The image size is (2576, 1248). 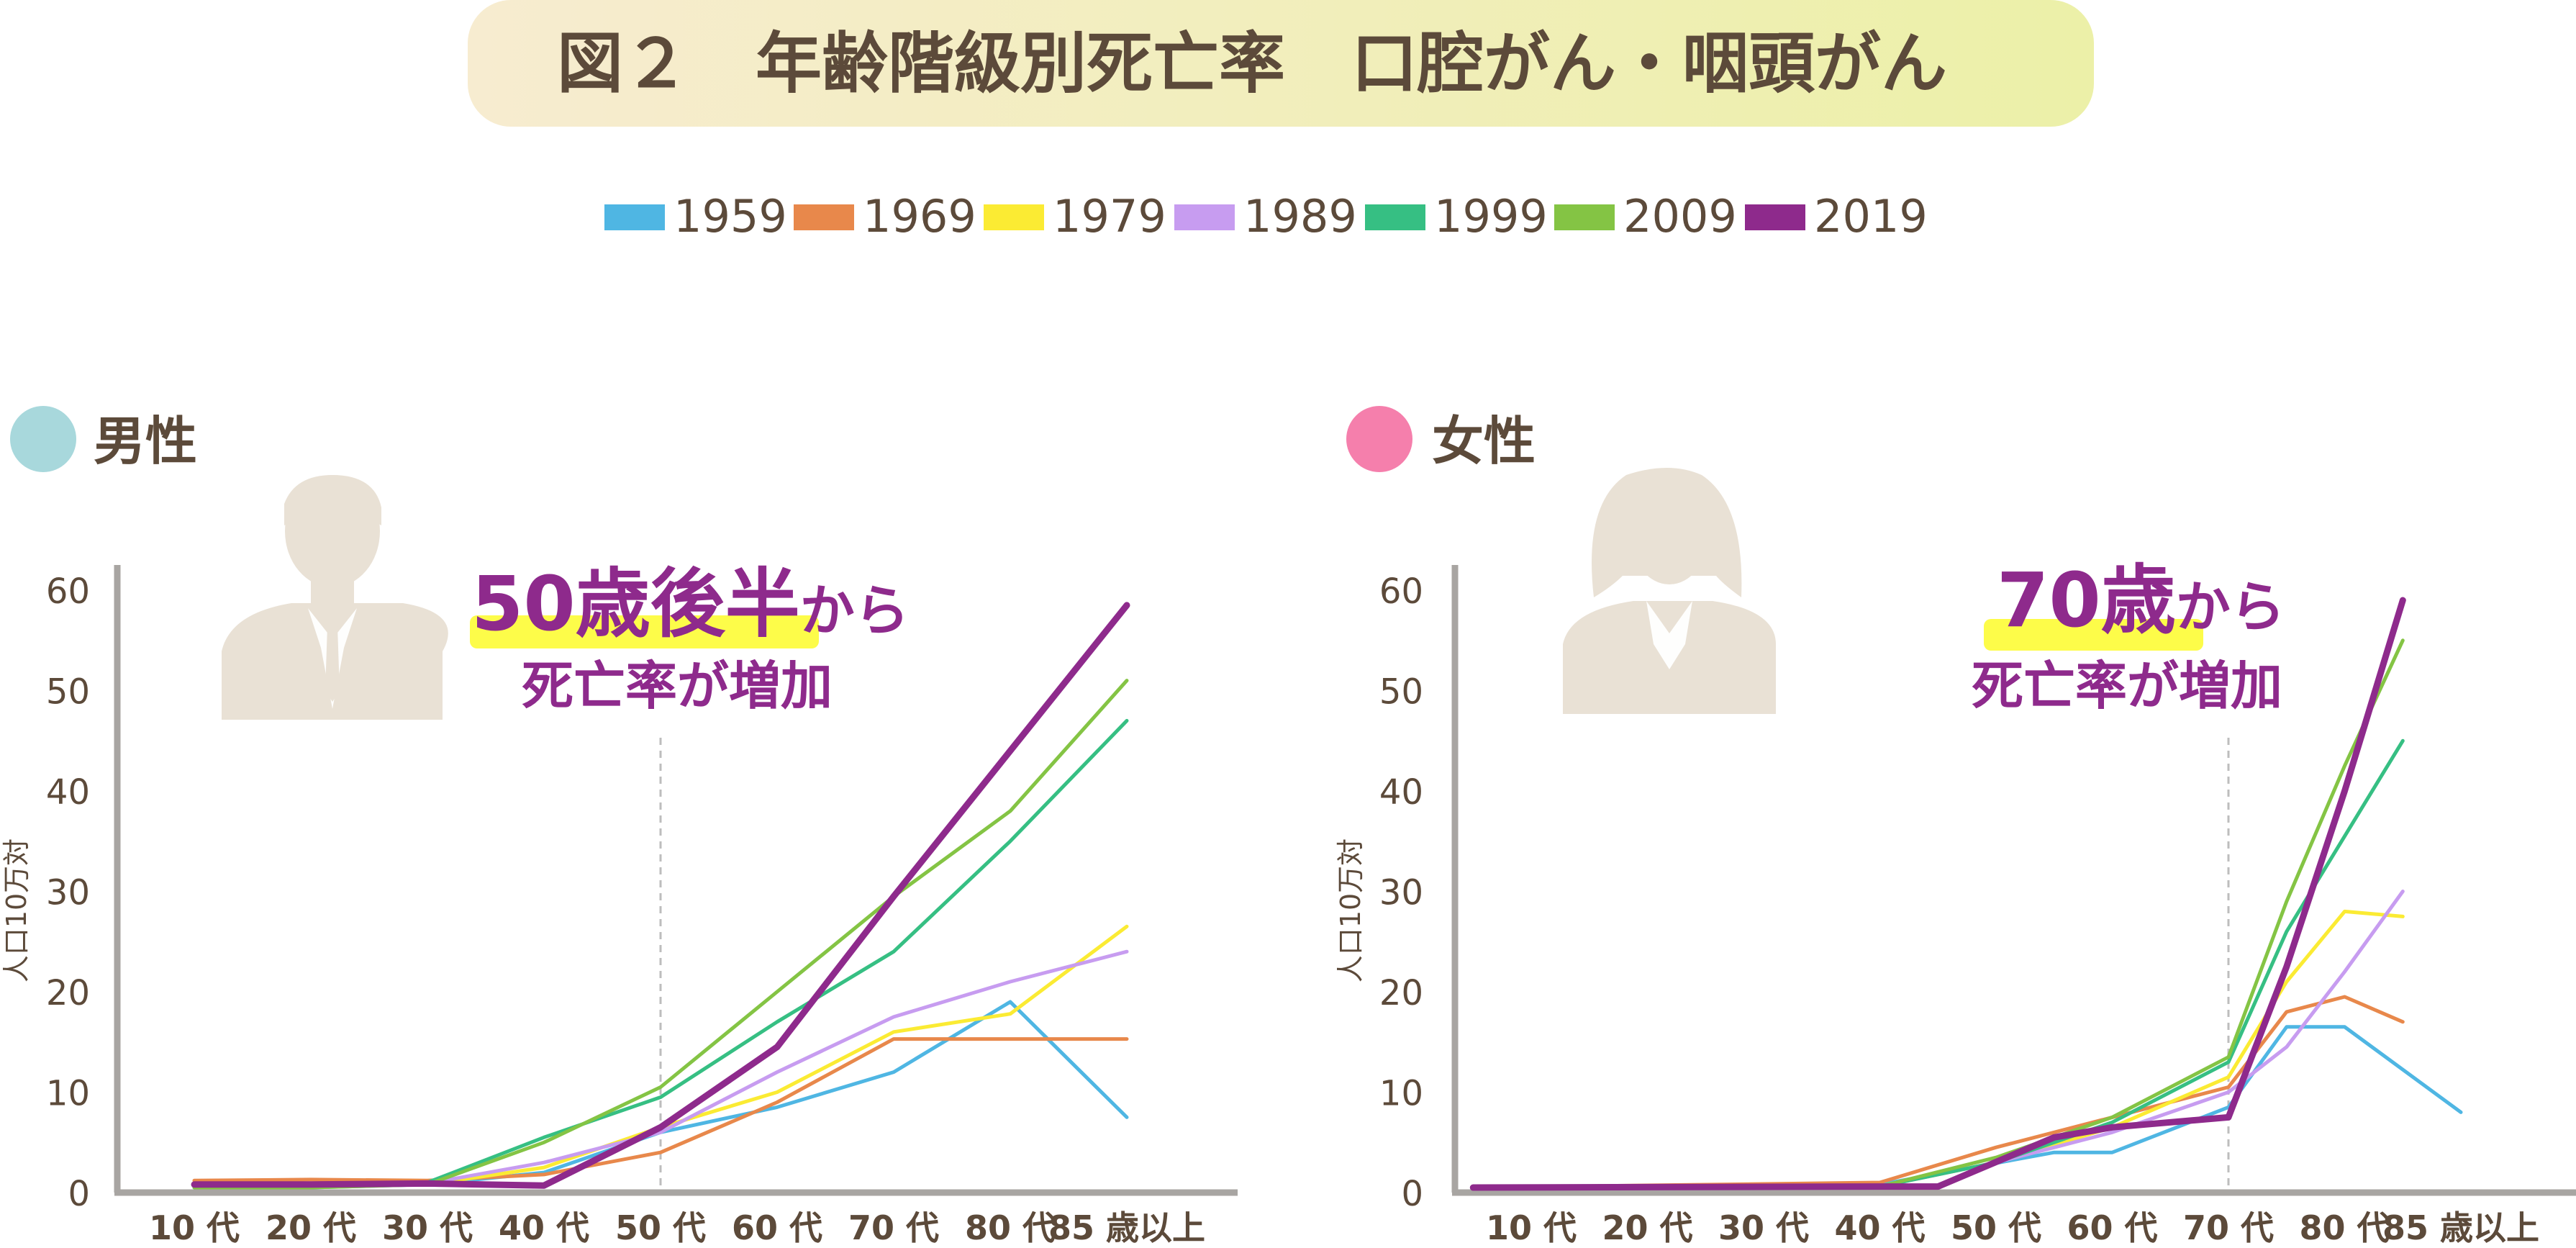 What do you see at coordinates (2230, 607) in the screenshot?
I see `female-annotation-small: から` at bounding box center [2230, 607].